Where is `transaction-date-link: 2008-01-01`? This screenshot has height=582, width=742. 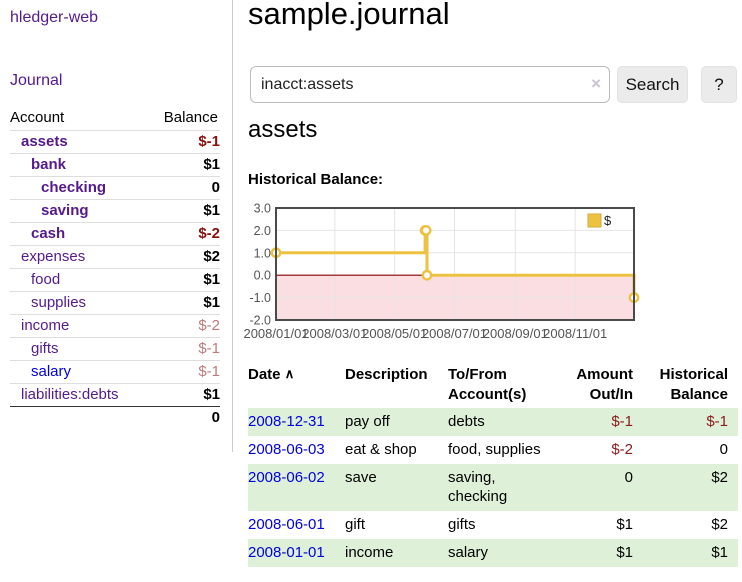
transaction-date-link: 2008-01-01 is located at coordinates (286, 552).